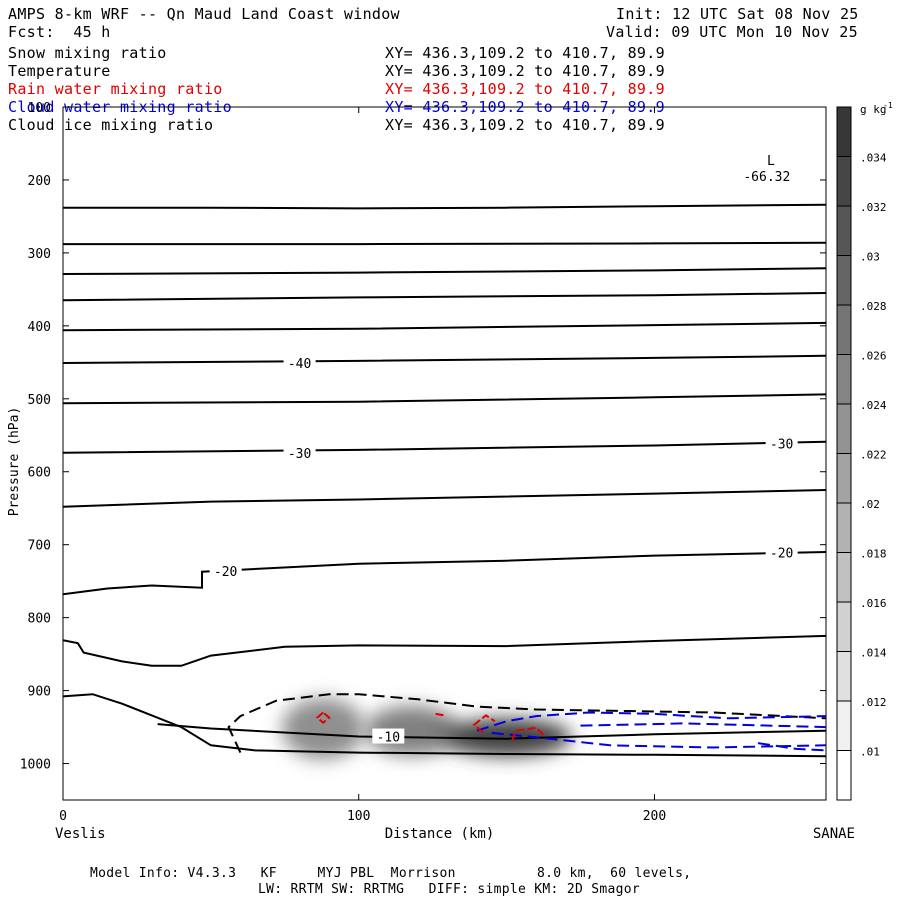 This screenshot has width=900, height=900. Describe the element at coordinates (870, 504) in the screenshot. I see `colorbar-label: .02` at that location.